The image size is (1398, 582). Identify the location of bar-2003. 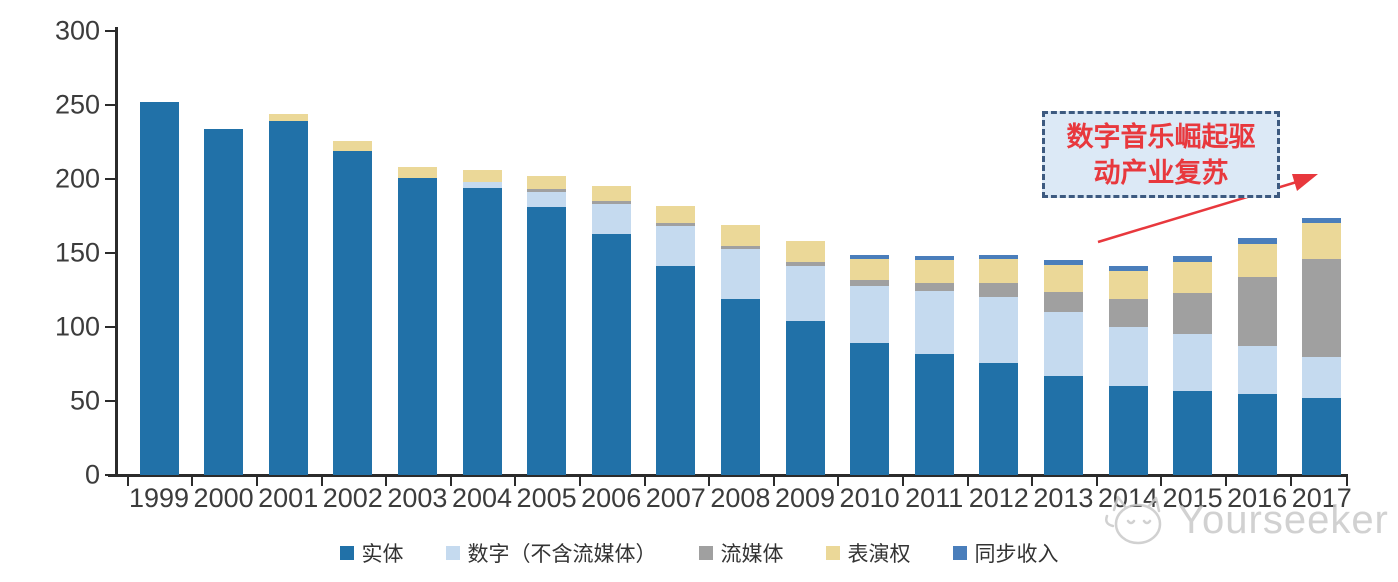
(417, 321).